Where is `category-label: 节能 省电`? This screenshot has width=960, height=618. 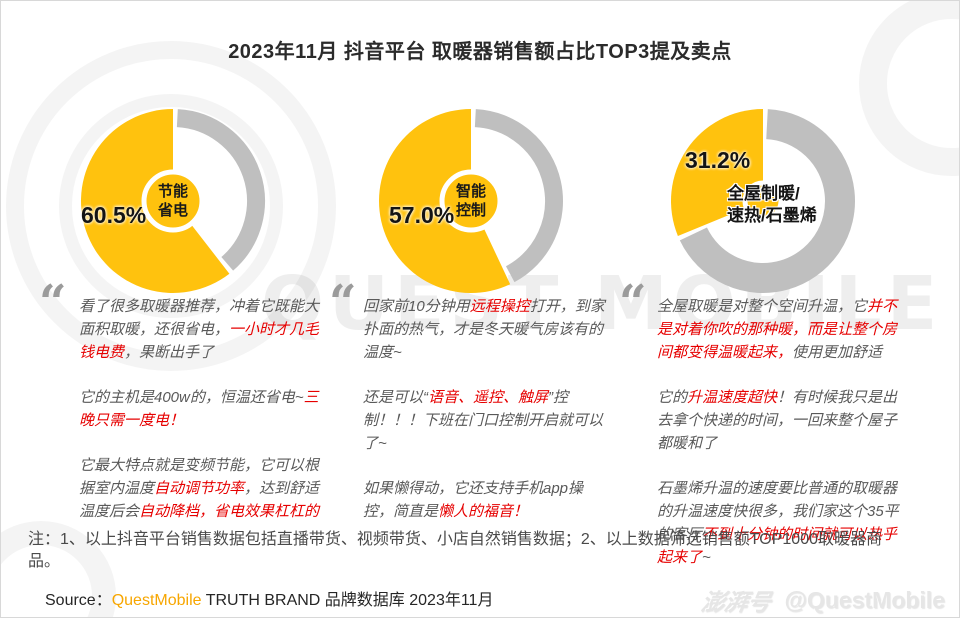
category-label: 节能 省电 is located at coordinates (172, 201).